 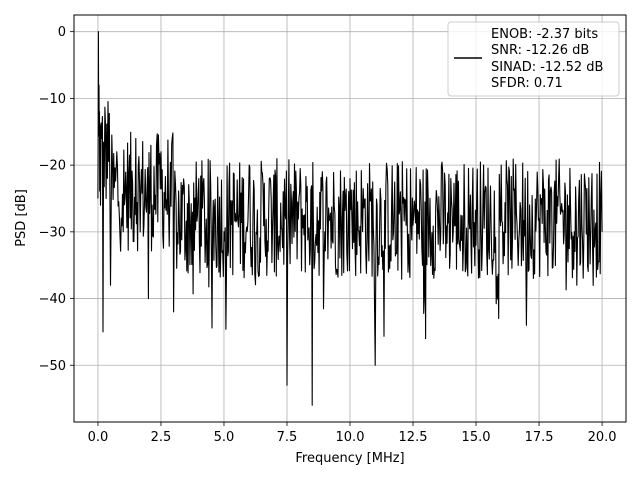 What do you see at coordinates (21, 218) in the screenshot?
I see `y-axis-label: PSD [dB]` at bounding box center [21, 218].